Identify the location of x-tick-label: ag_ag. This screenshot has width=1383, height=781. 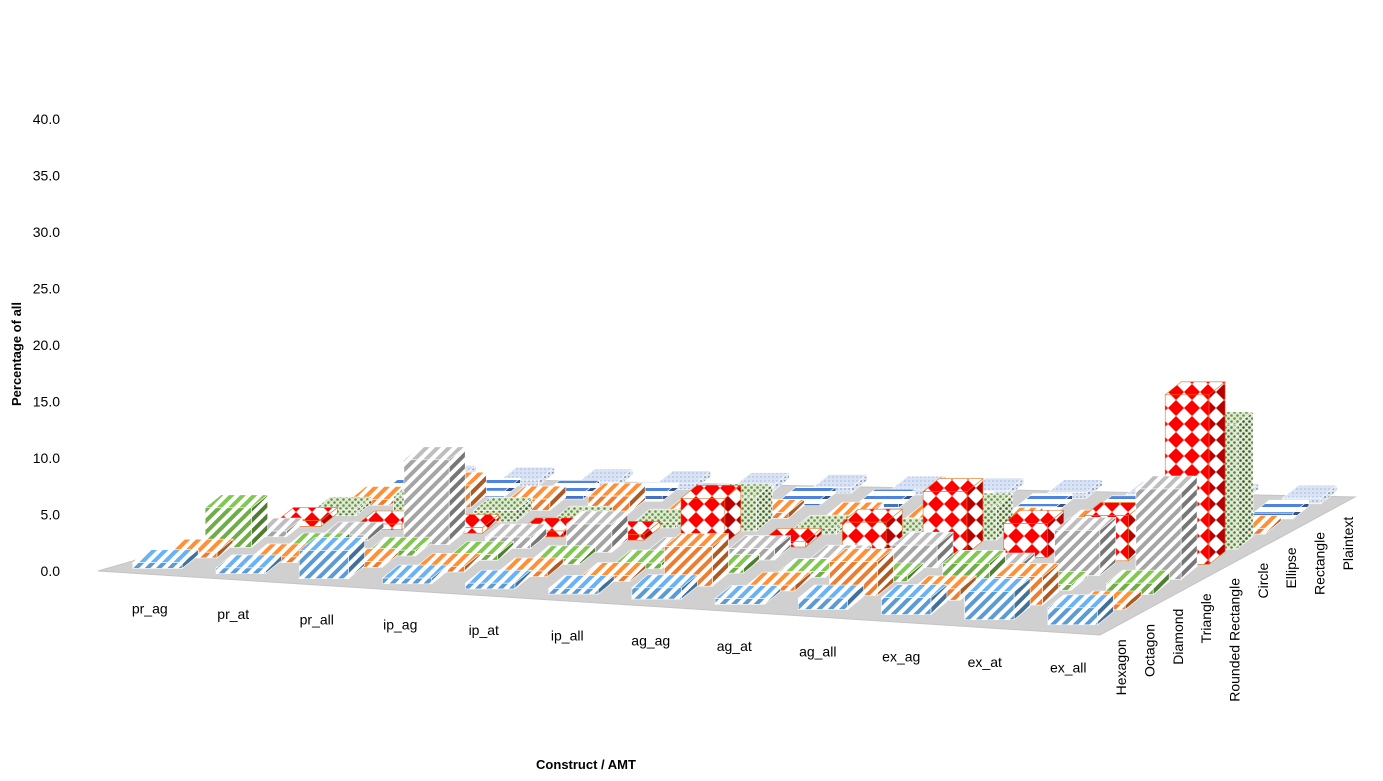
(650, 641).